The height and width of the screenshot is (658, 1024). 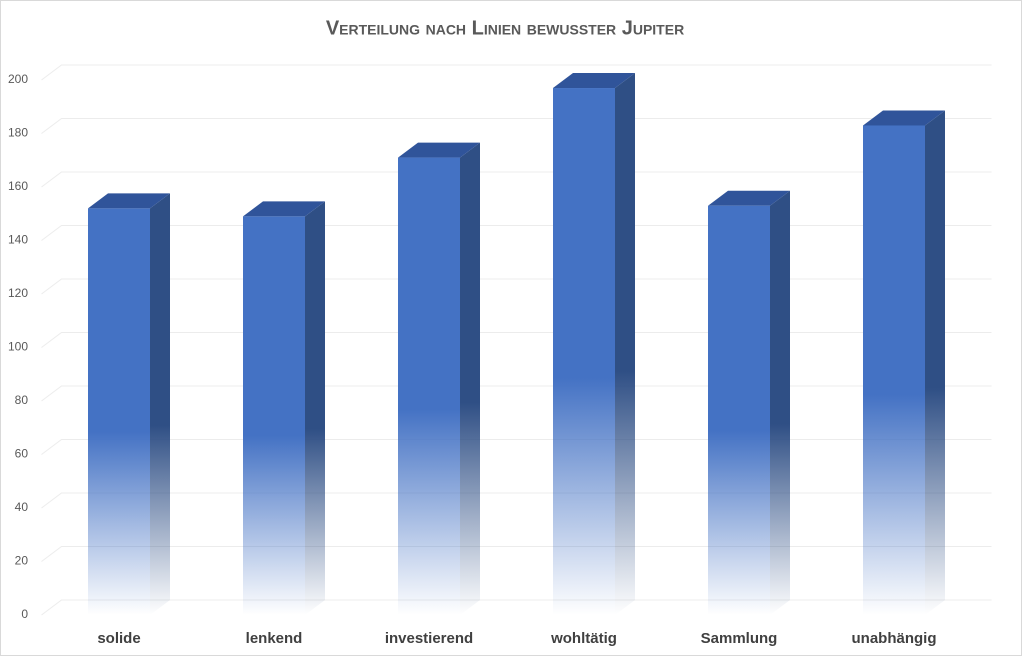 What do you see at coordinates (22, 454) in the screenshot?
I see `y-tick-label: 60` at bounding box center [22, 454].